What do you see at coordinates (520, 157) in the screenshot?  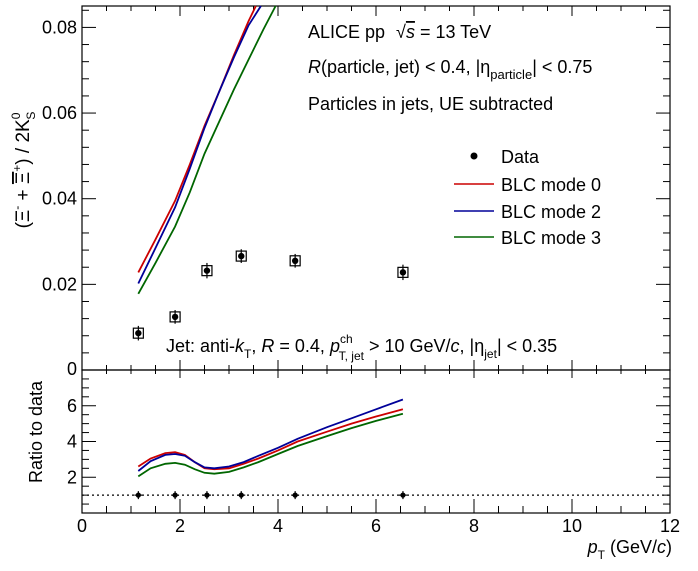 I see `legend-entry-data: Data` at bounding box center [520, 157].